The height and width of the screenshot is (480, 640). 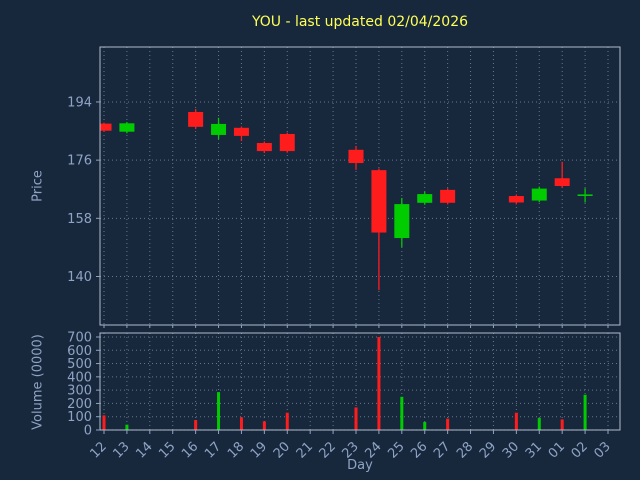 What do you see at coordinates (79, 161) in the screenshot?
I see `price-tick-label: 176` at bounding box center [79, 161].